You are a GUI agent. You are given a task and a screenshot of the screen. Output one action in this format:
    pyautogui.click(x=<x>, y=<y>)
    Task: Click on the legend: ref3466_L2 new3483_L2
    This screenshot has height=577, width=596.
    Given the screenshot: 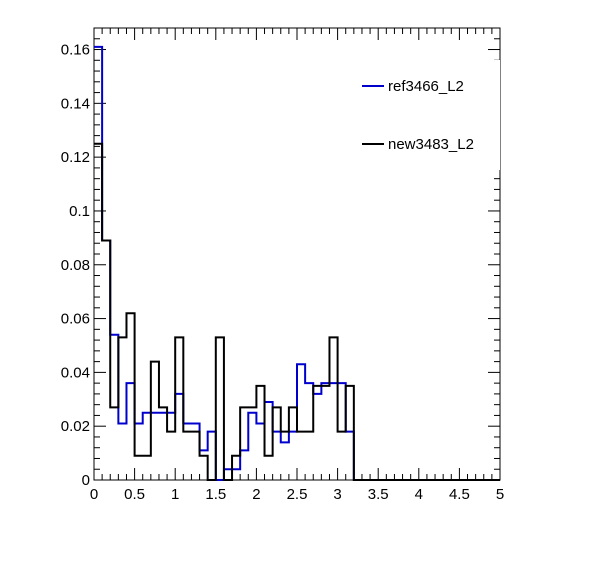 What is the action you would take?
    pyautogui.click(x=427, y=115)
    